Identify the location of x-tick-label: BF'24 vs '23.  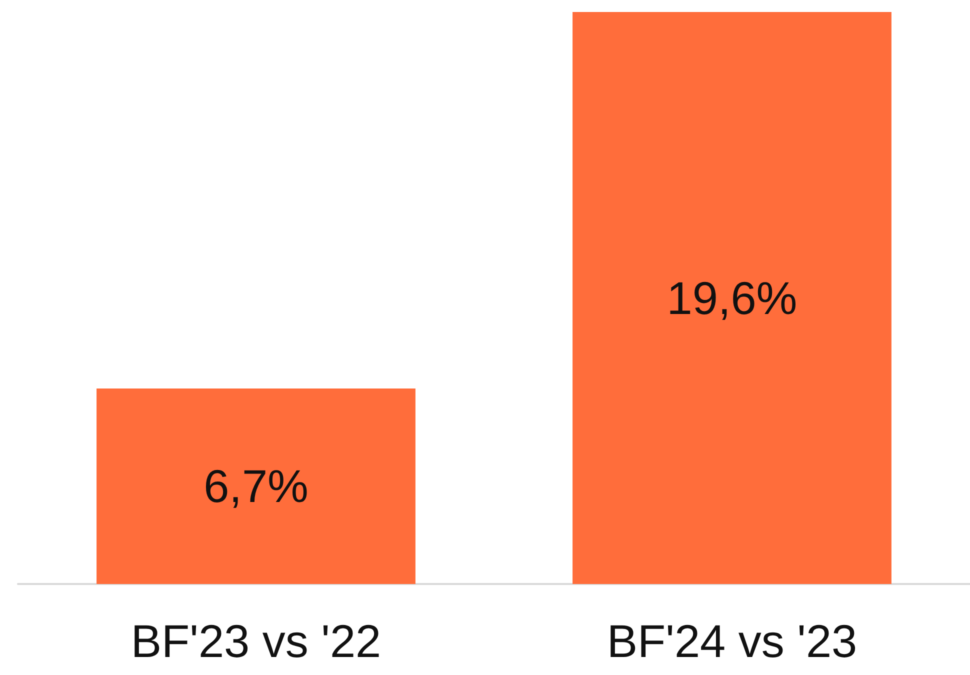
(732, 641).